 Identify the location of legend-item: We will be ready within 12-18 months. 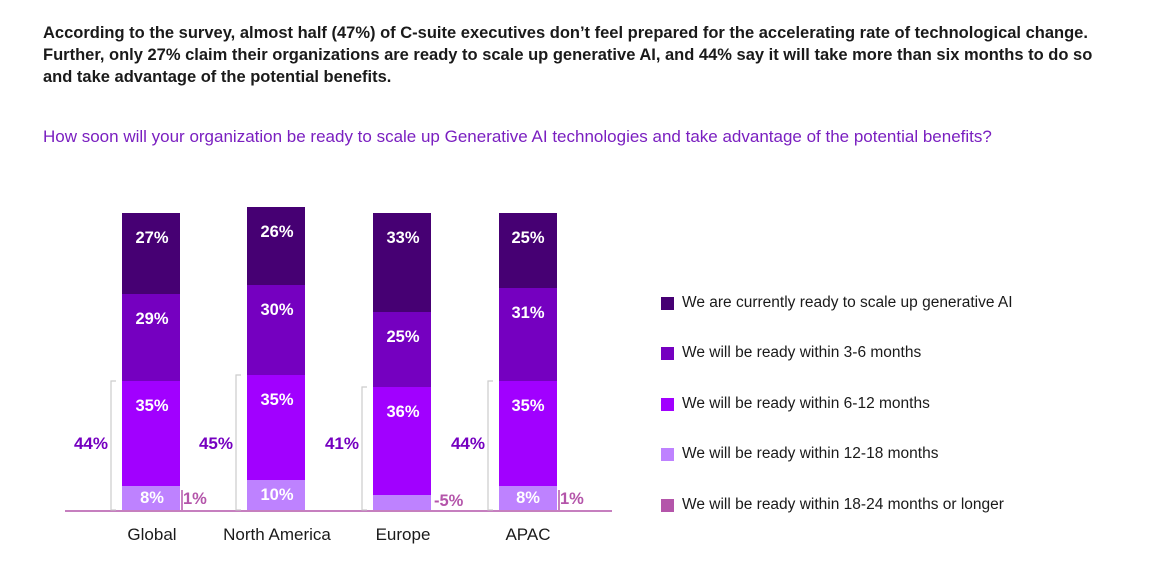
(799, 454).